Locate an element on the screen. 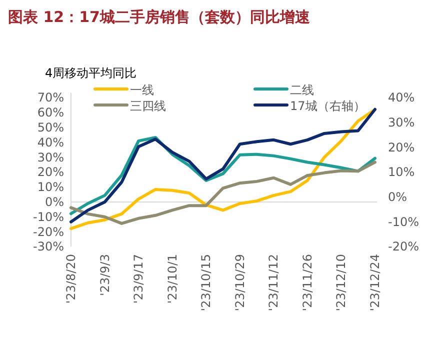  legend-label: 二线 is located at coordinates (302, 90).